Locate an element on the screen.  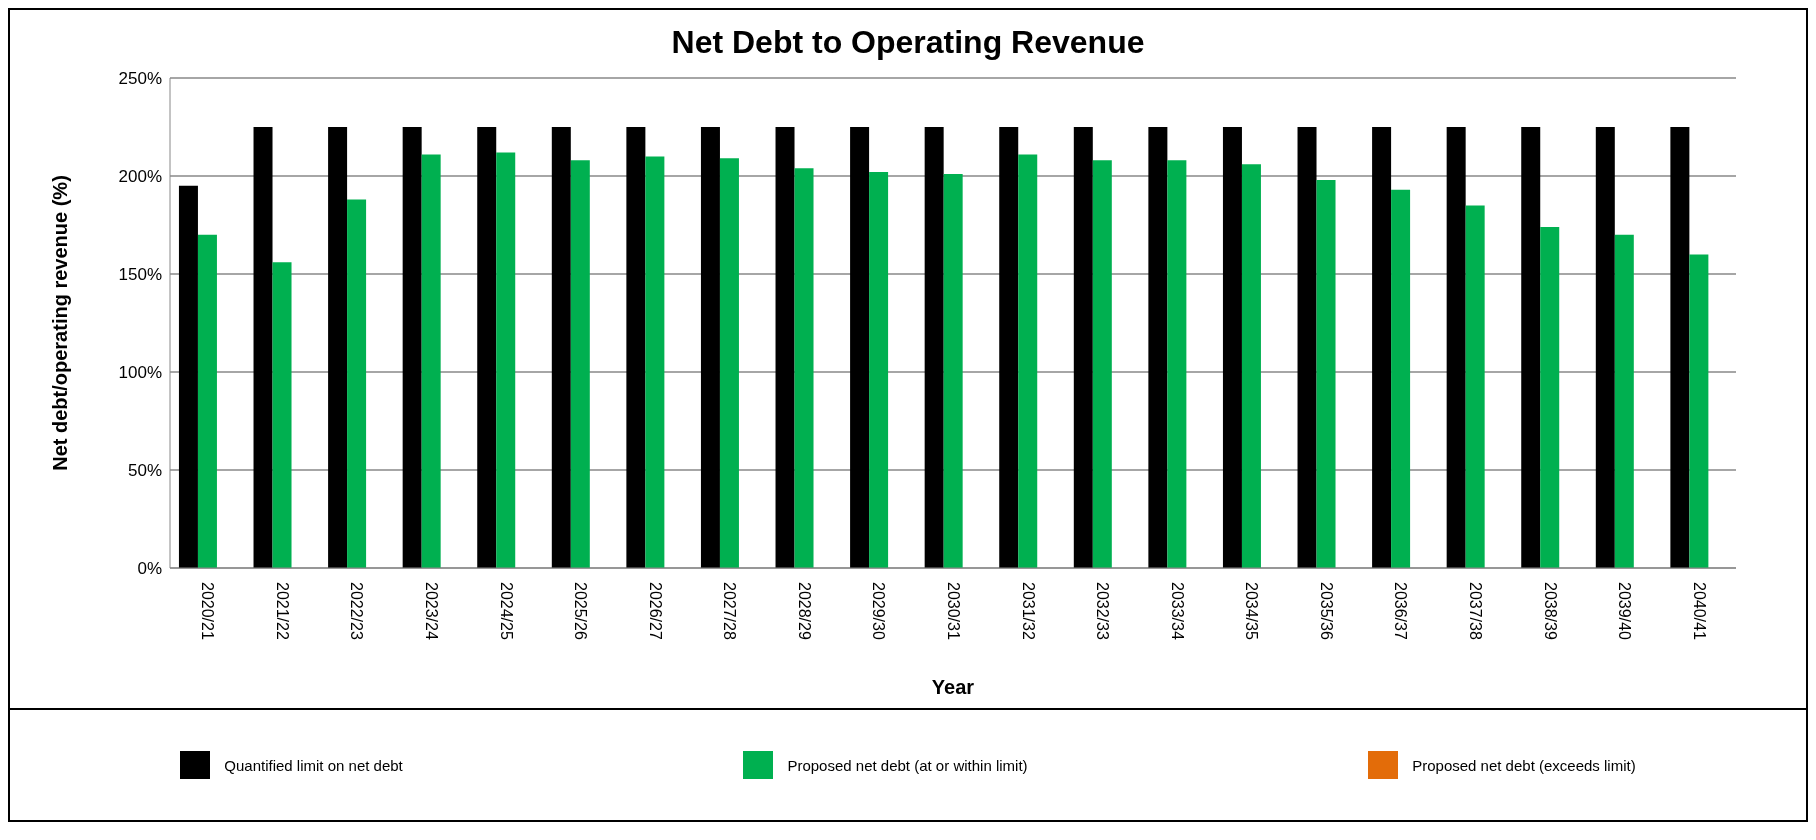
x-tick-label: 2035/36 is located at coordinates (1326, 611).